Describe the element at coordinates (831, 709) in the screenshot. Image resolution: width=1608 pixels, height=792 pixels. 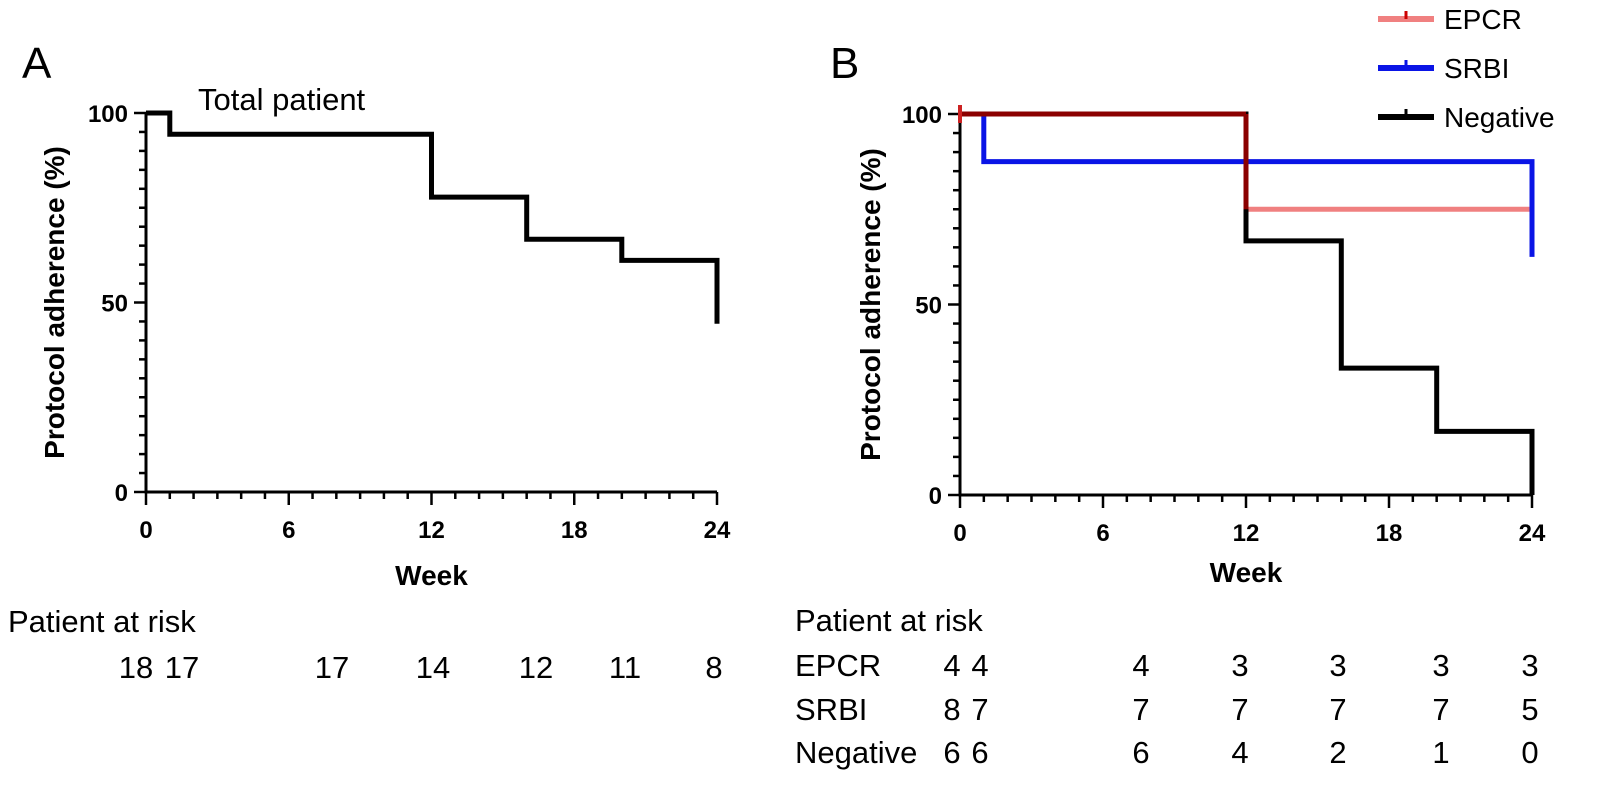
I see `risk-row-label: SRBI` at that location.